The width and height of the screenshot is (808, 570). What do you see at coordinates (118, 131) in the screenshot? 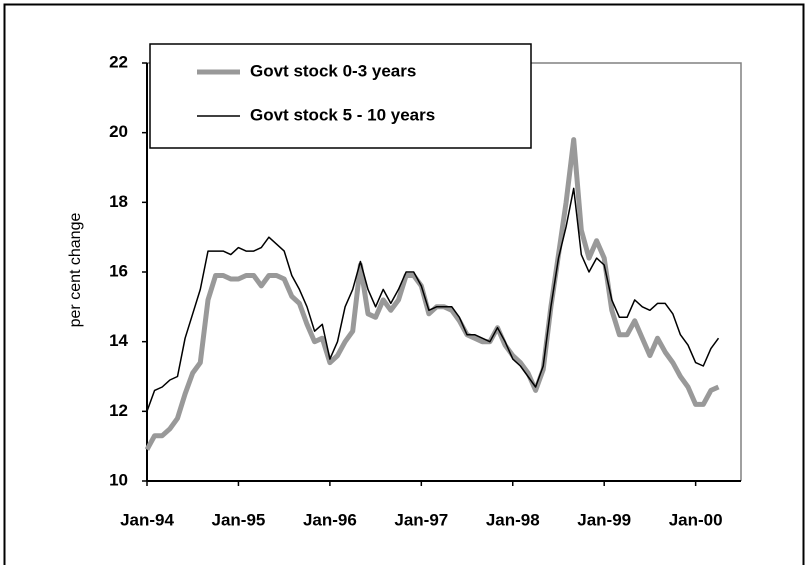
I see `y-tick-label: 20` at bounding box center [118, 131].